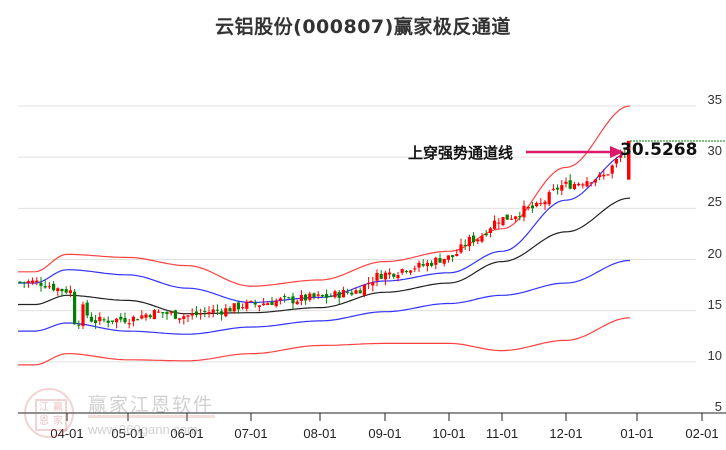 The height and width of the screenshot is (450, 726). Describe the element at coordinates (714, 151) in the screenshot. I see `y-tick-label: 30` at that location.